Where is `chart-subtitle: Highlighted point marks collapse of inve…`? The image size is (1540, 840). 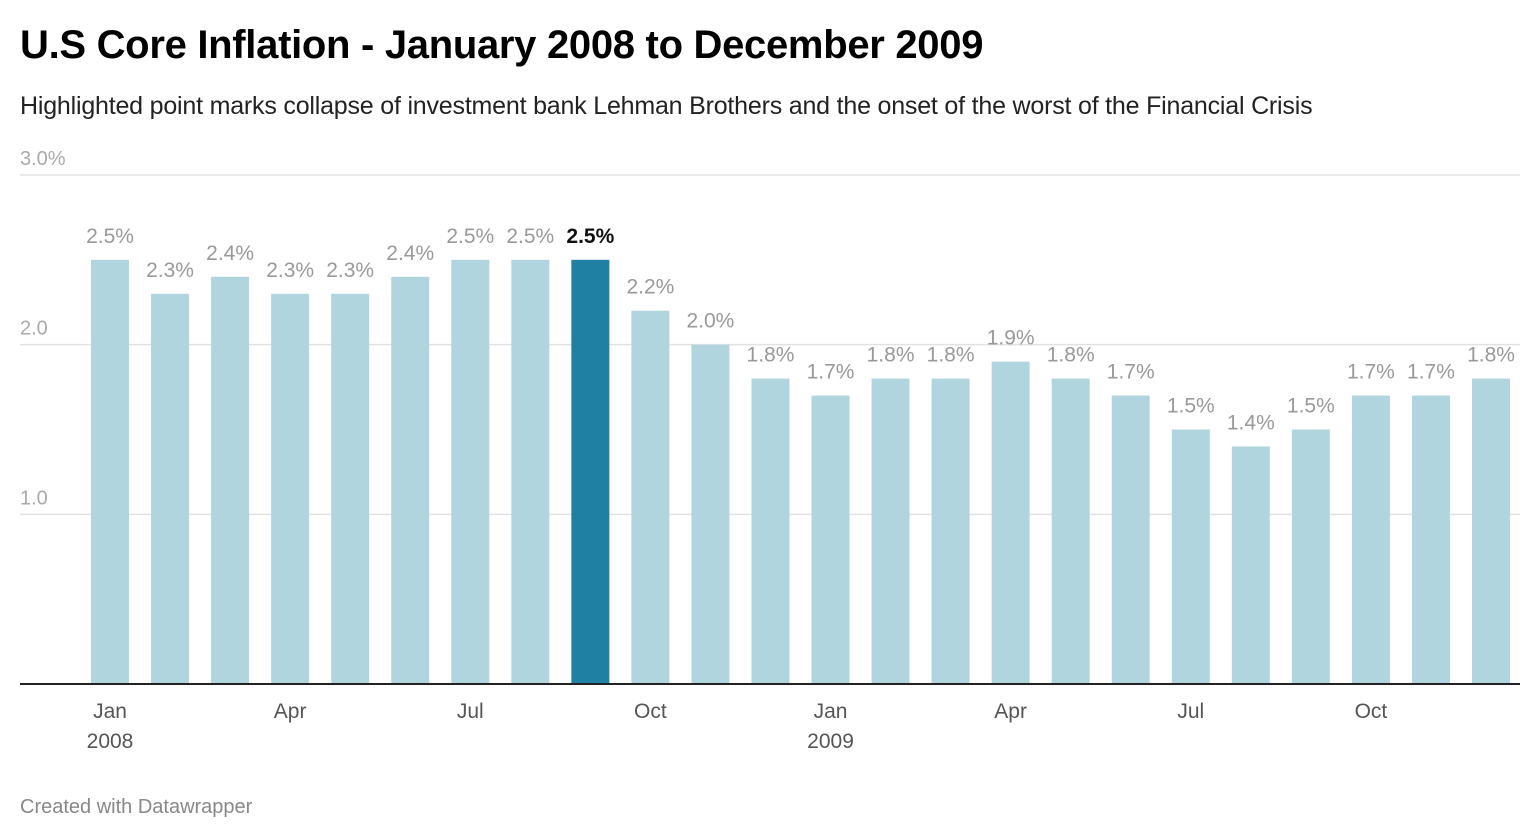
chart-subtitle: Highlighted point marks collapse of inve… is located at coordinates (666, 106).